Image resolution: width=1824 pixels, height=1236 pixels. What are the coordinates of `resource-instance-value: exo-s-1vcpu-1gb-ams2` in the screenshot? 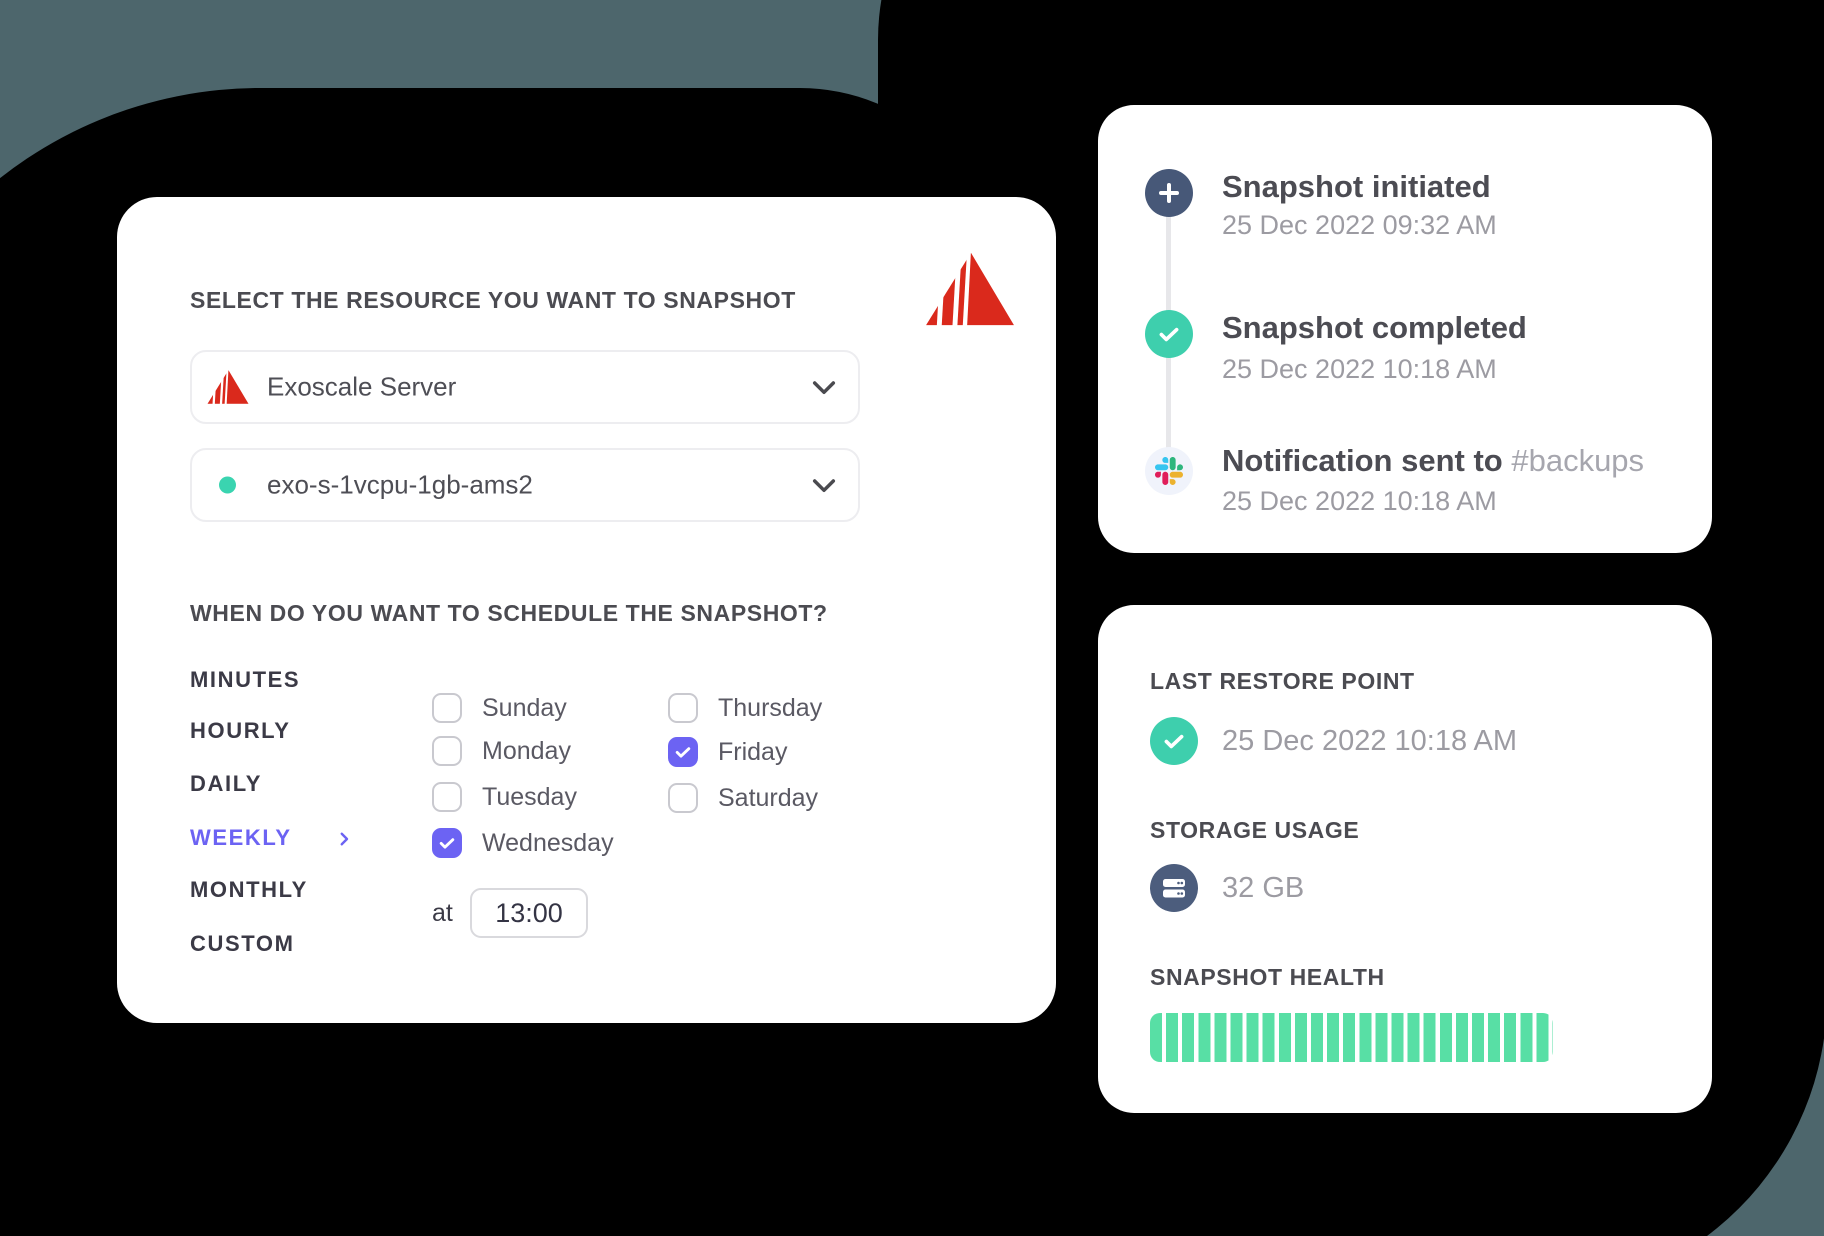 It's located at (400, 484).